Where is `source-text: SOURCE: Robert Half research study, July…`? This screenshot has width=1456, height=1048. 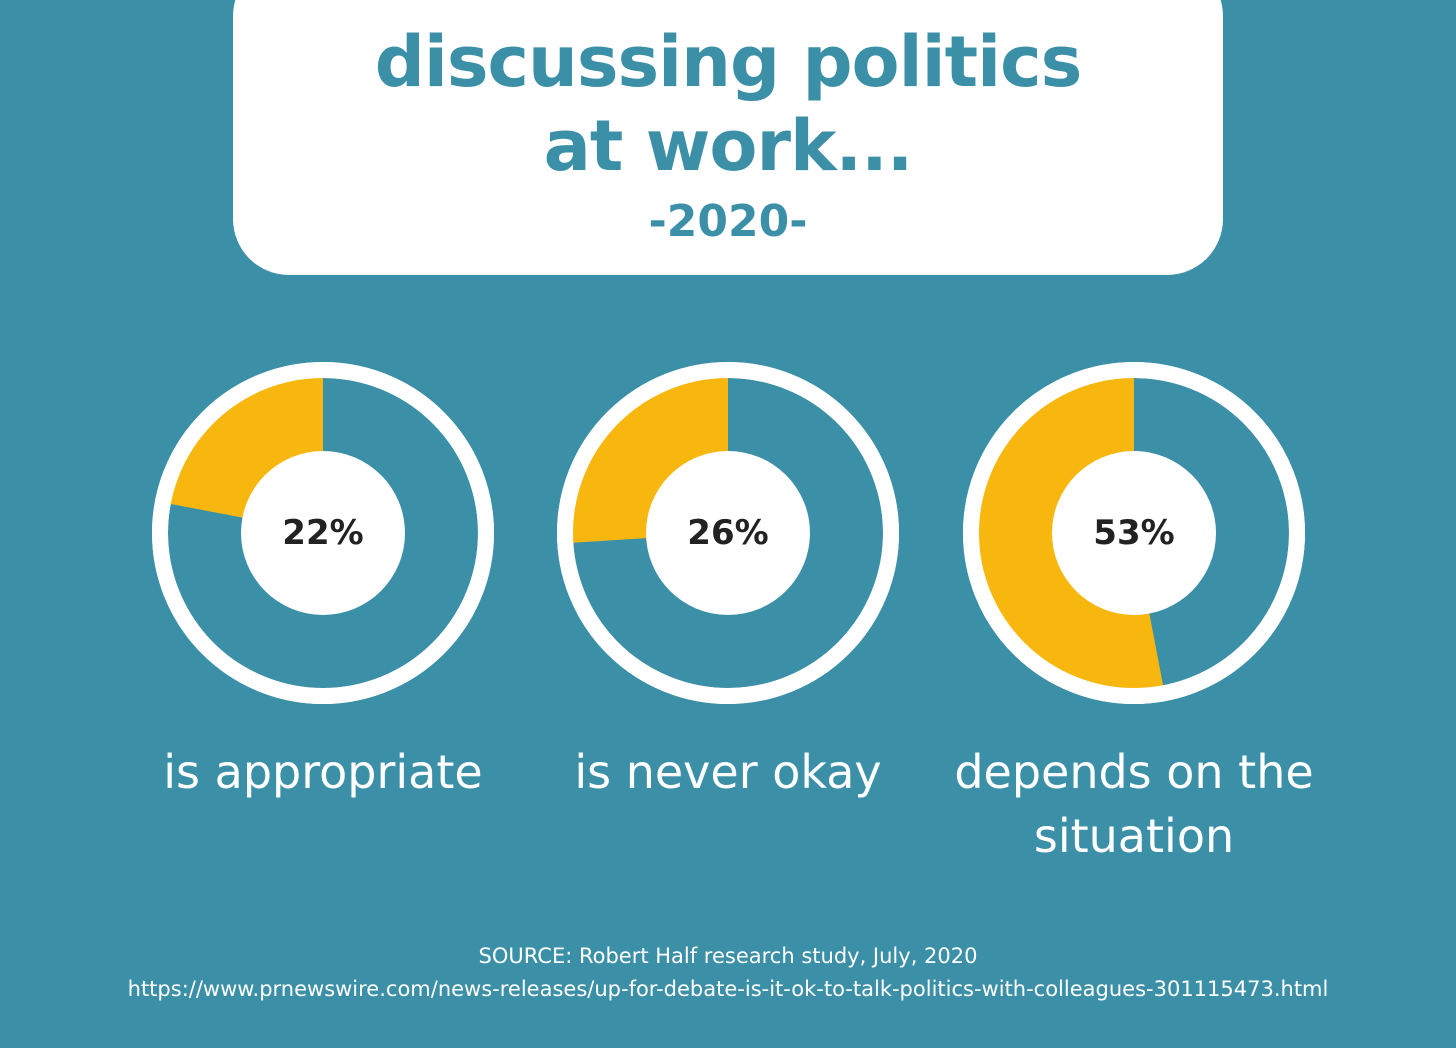 source-text: SOURCE: Robert Half research study, July… is located at coordinates (728, 956).